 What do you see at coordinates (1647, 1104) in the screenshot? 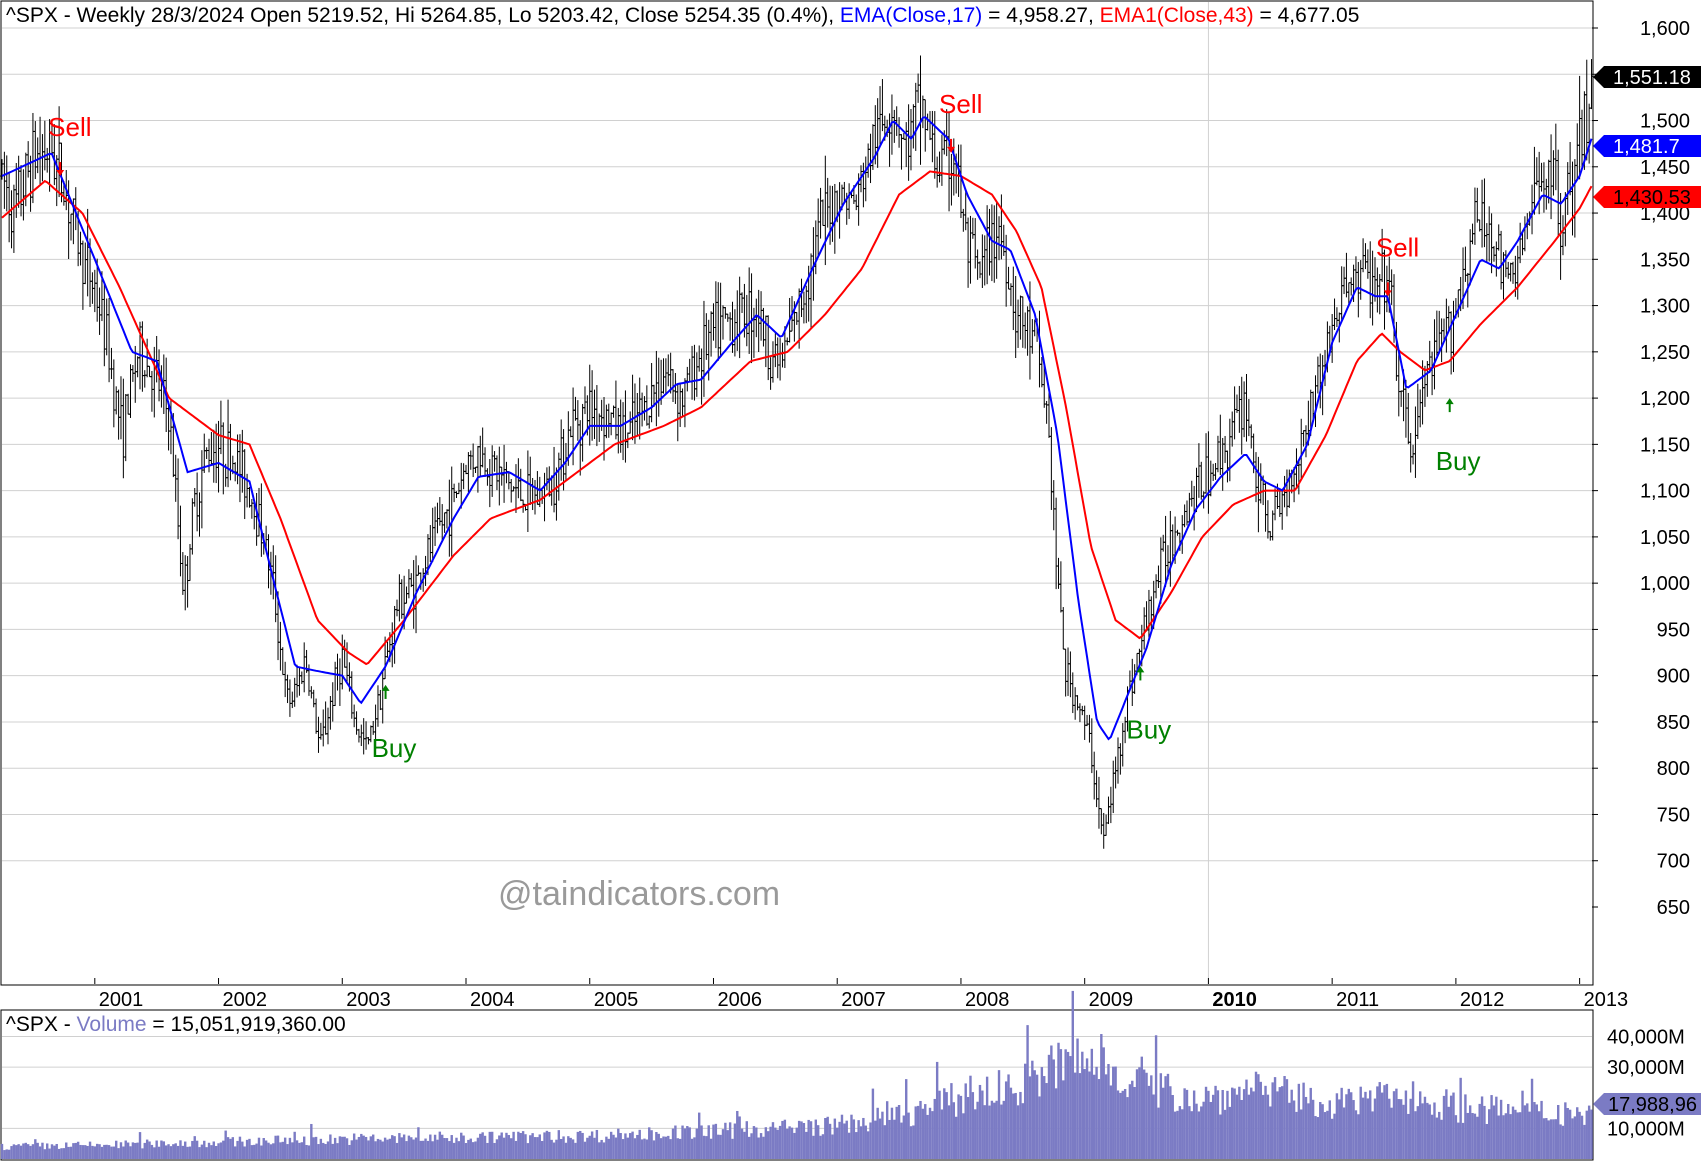
I see `volume-badge: 17,988,96` at bounding box center [1647, 1104].